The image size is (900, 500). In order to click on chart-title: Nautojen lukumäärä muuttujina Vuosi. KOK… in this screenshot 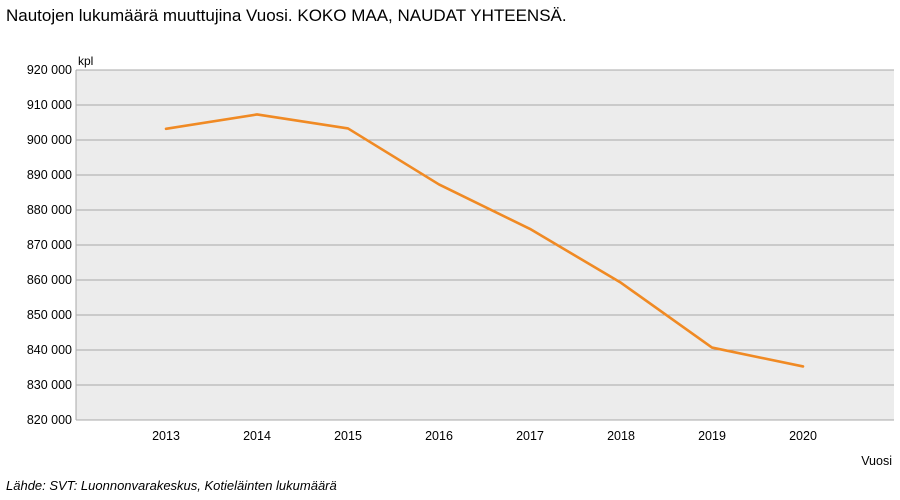, I will do `click(286, 15)`.